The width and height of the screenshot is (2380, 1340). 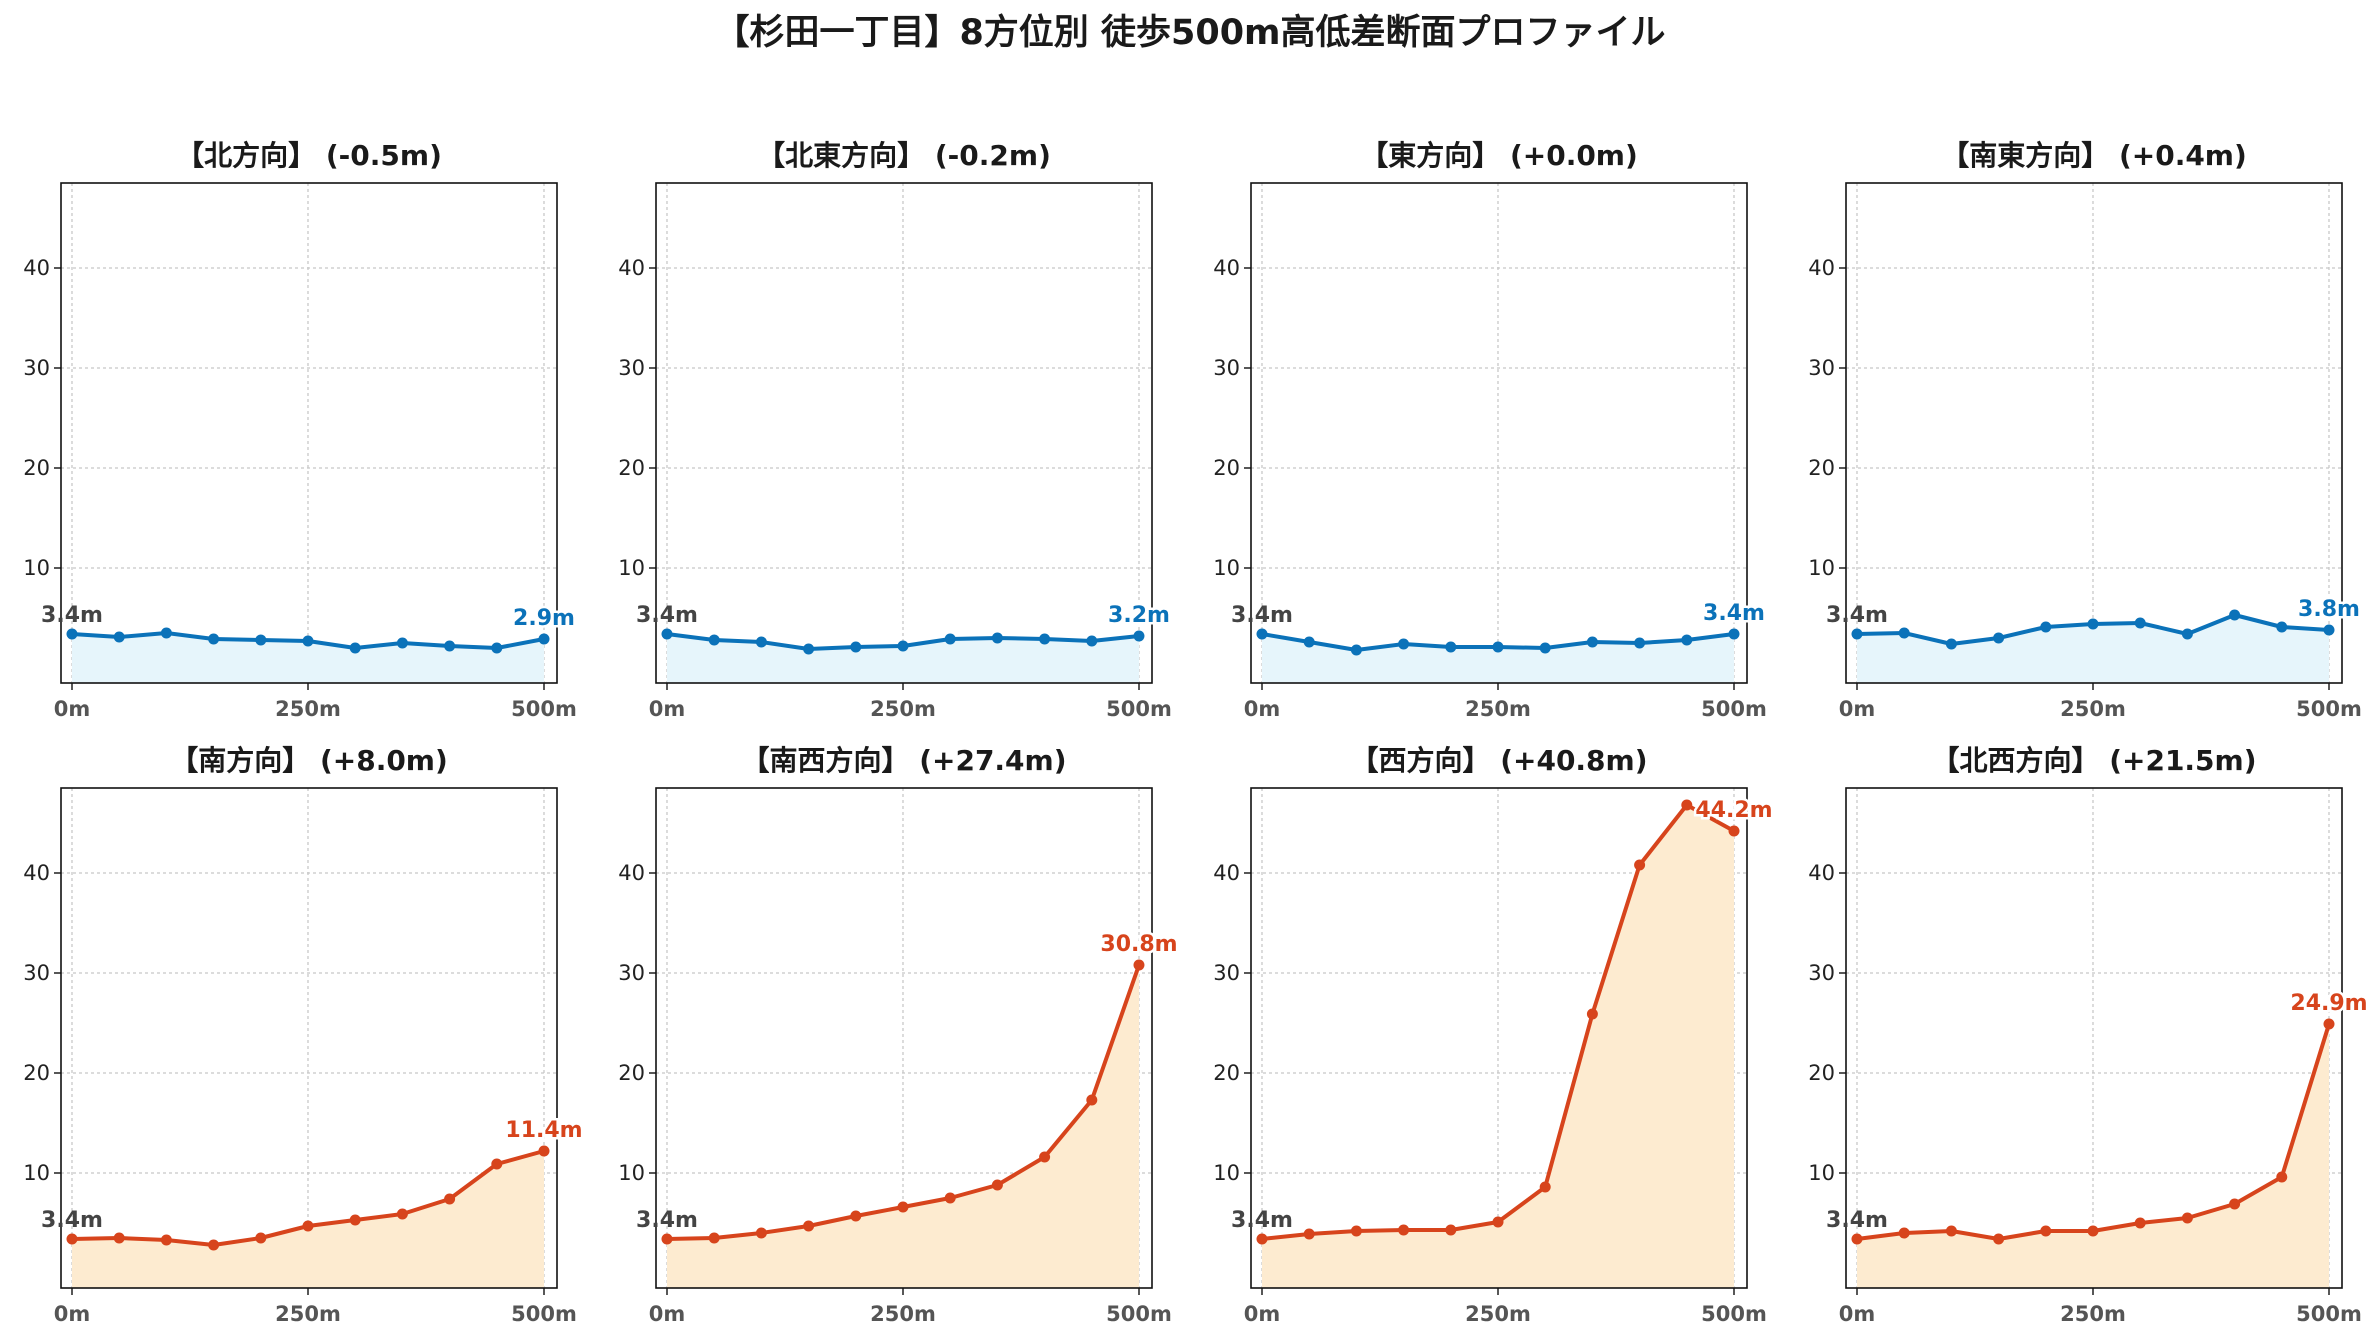 I want to click on panel-title: 【南西方向】 (+27.4m), so click(x=903, y=760).